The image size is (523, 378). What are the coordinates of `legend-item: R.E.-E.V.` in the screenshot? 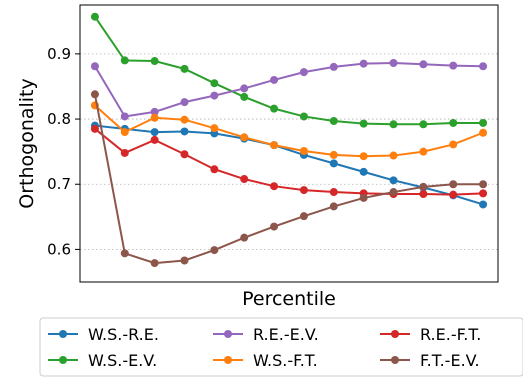 It's located at (266, 334).